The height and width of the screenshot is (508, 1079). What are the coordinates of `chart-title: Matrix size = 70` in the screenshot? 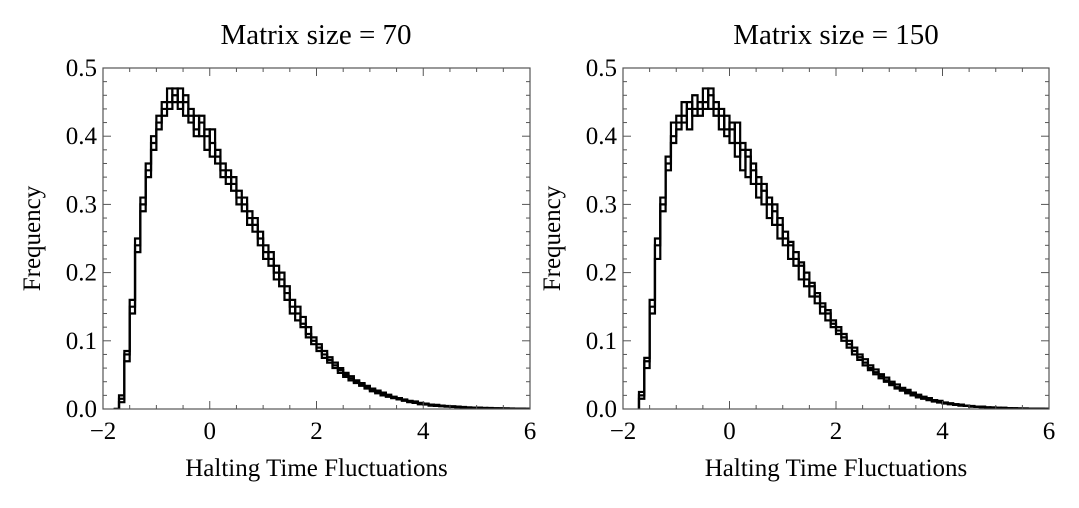 It's located at (315, 35).